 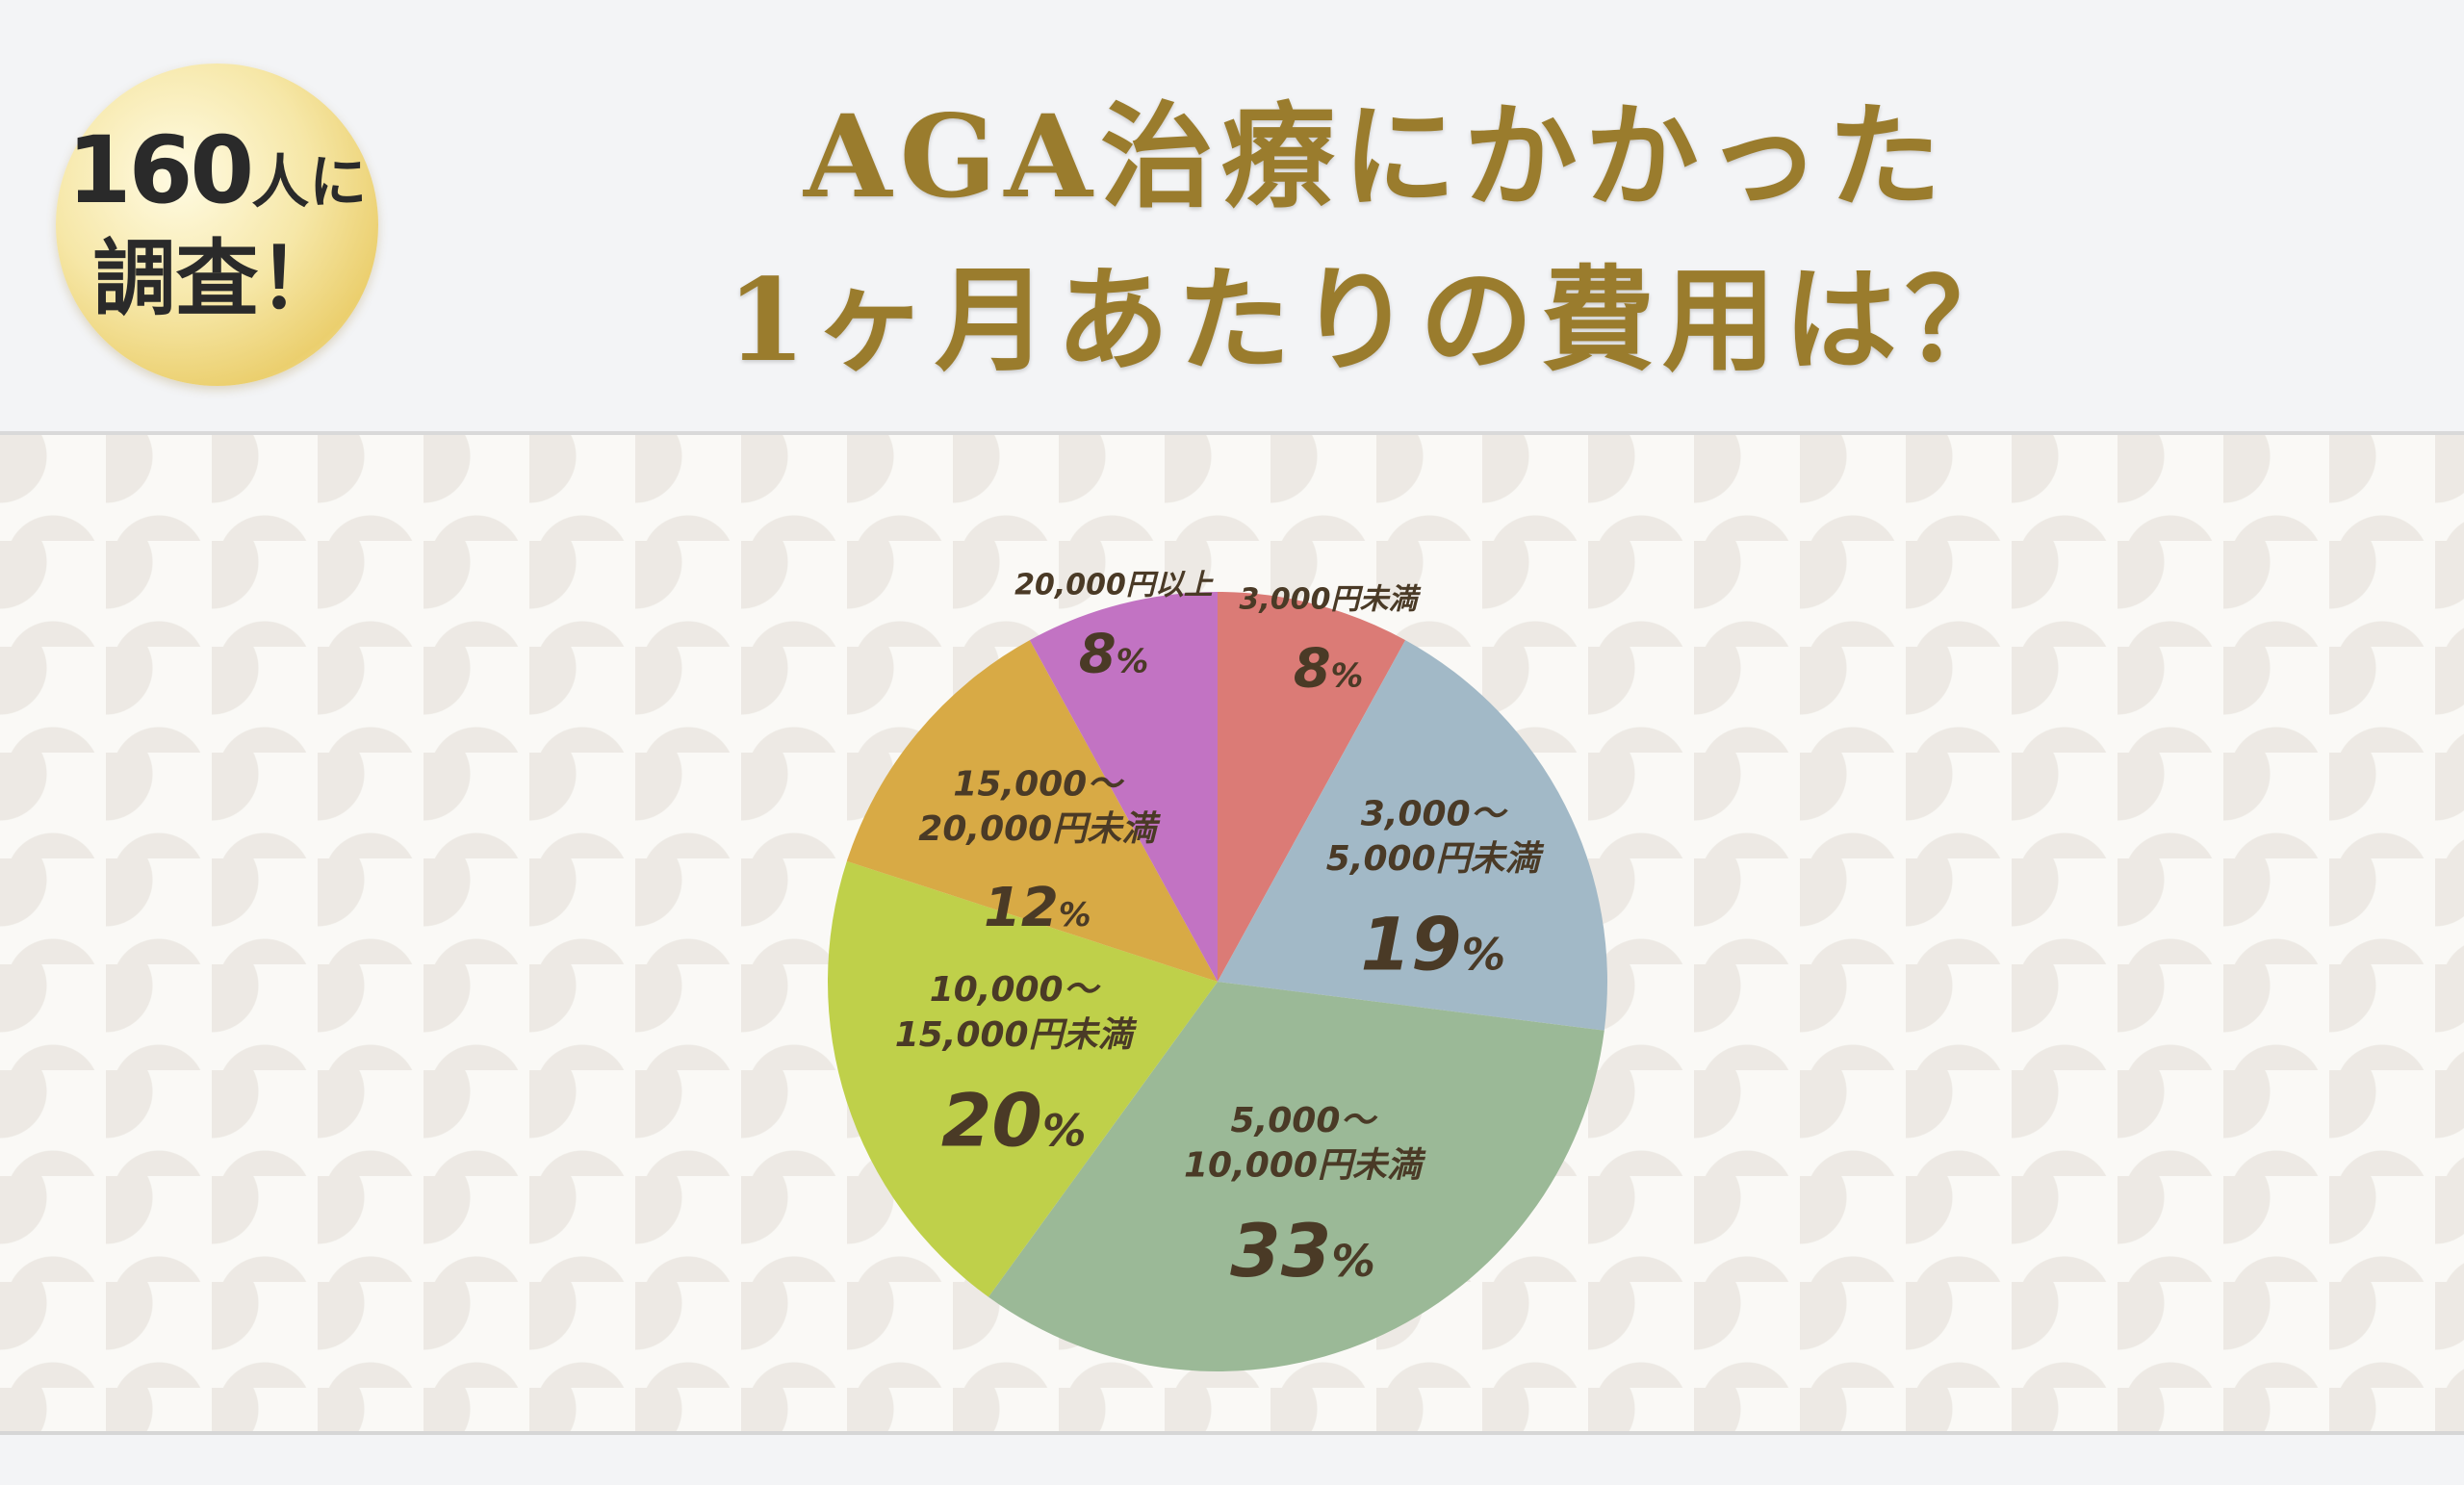 I want to click on badge-count-line: 160人に, so click(x=217, y=176).